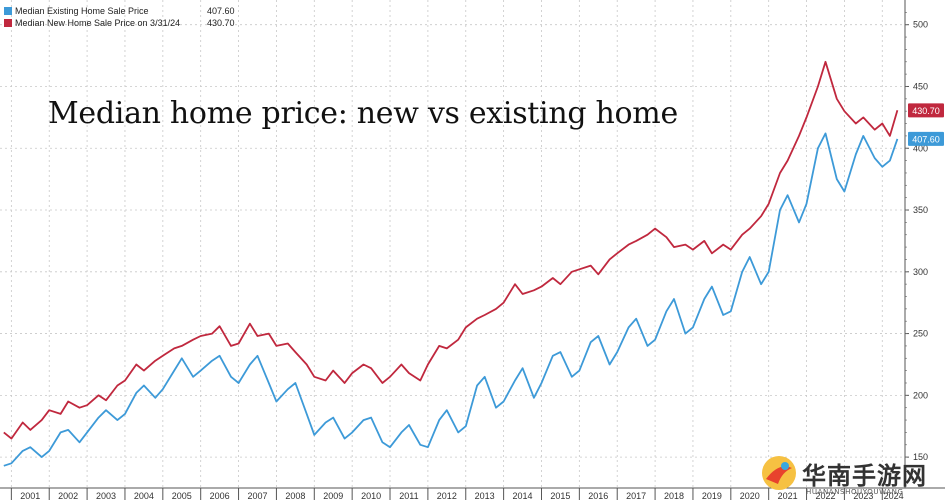 The width and height of the screenshot is (945, 500). What do you see at coordinates (106, 495) in the screenshot?
I see `x-tick-label-2003: 2003` at bounding box center [106, 495].